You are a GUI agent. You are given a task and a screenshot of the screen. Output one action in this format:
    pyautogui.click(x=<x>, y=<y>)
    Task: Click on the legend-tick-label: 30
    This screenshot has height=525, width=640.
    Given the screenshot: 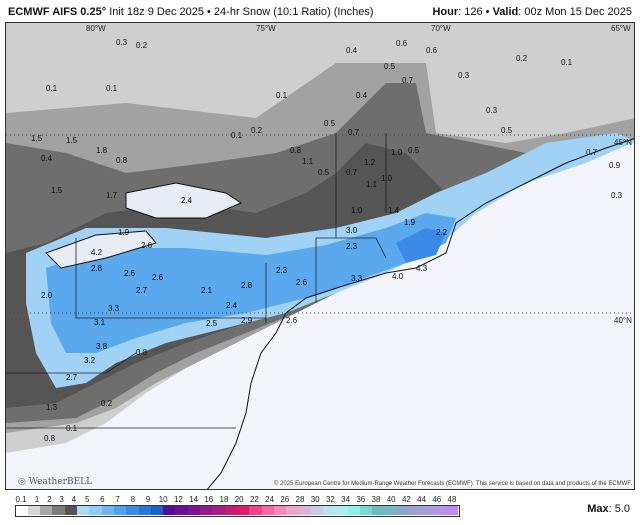 What is the action you would take?
    pyautogui.click(x=315, y=499)
    